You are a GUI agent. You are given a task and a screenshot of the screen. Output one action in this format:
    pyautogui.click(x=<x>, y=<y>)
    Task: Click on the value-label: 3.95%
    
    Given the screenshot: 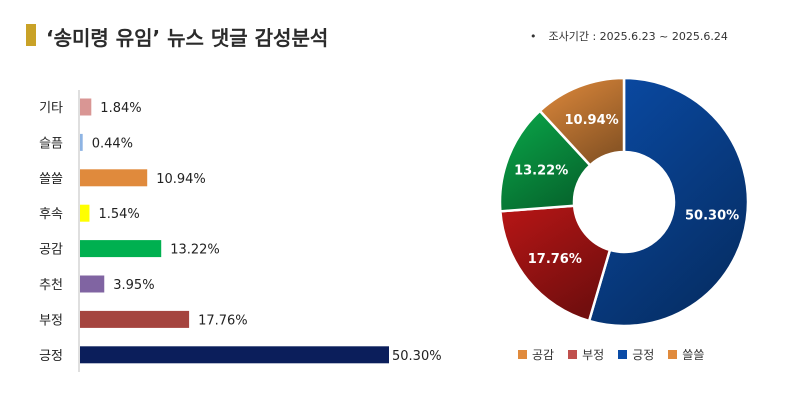 What is the action you would take?
    pyautogui.click(x=133, y=285)
    